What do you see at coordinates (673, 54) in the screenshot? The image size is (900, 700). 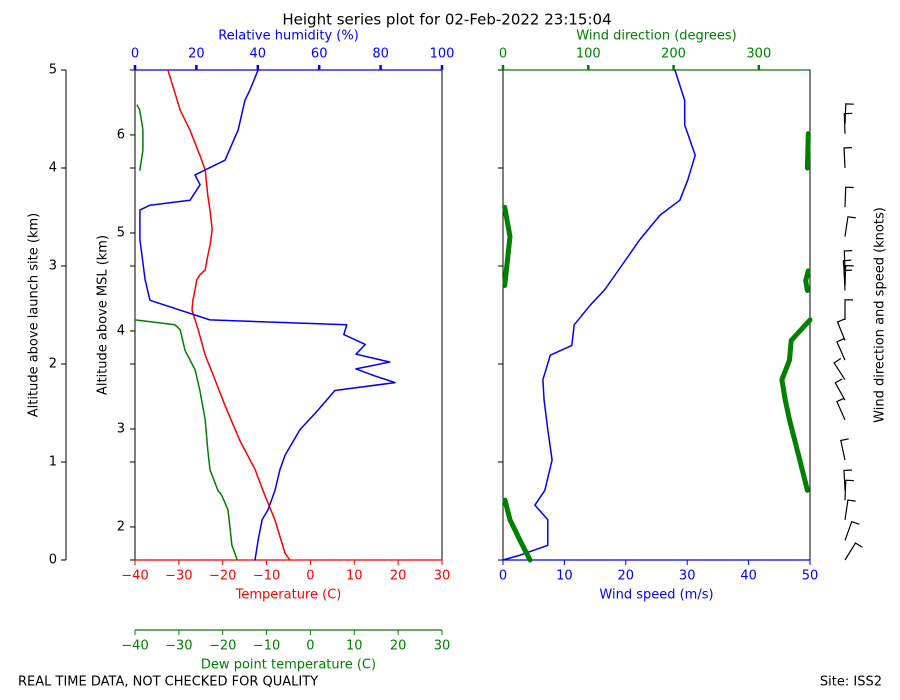 I see `x-tick-label: 200` at bounding box center [673, 54].